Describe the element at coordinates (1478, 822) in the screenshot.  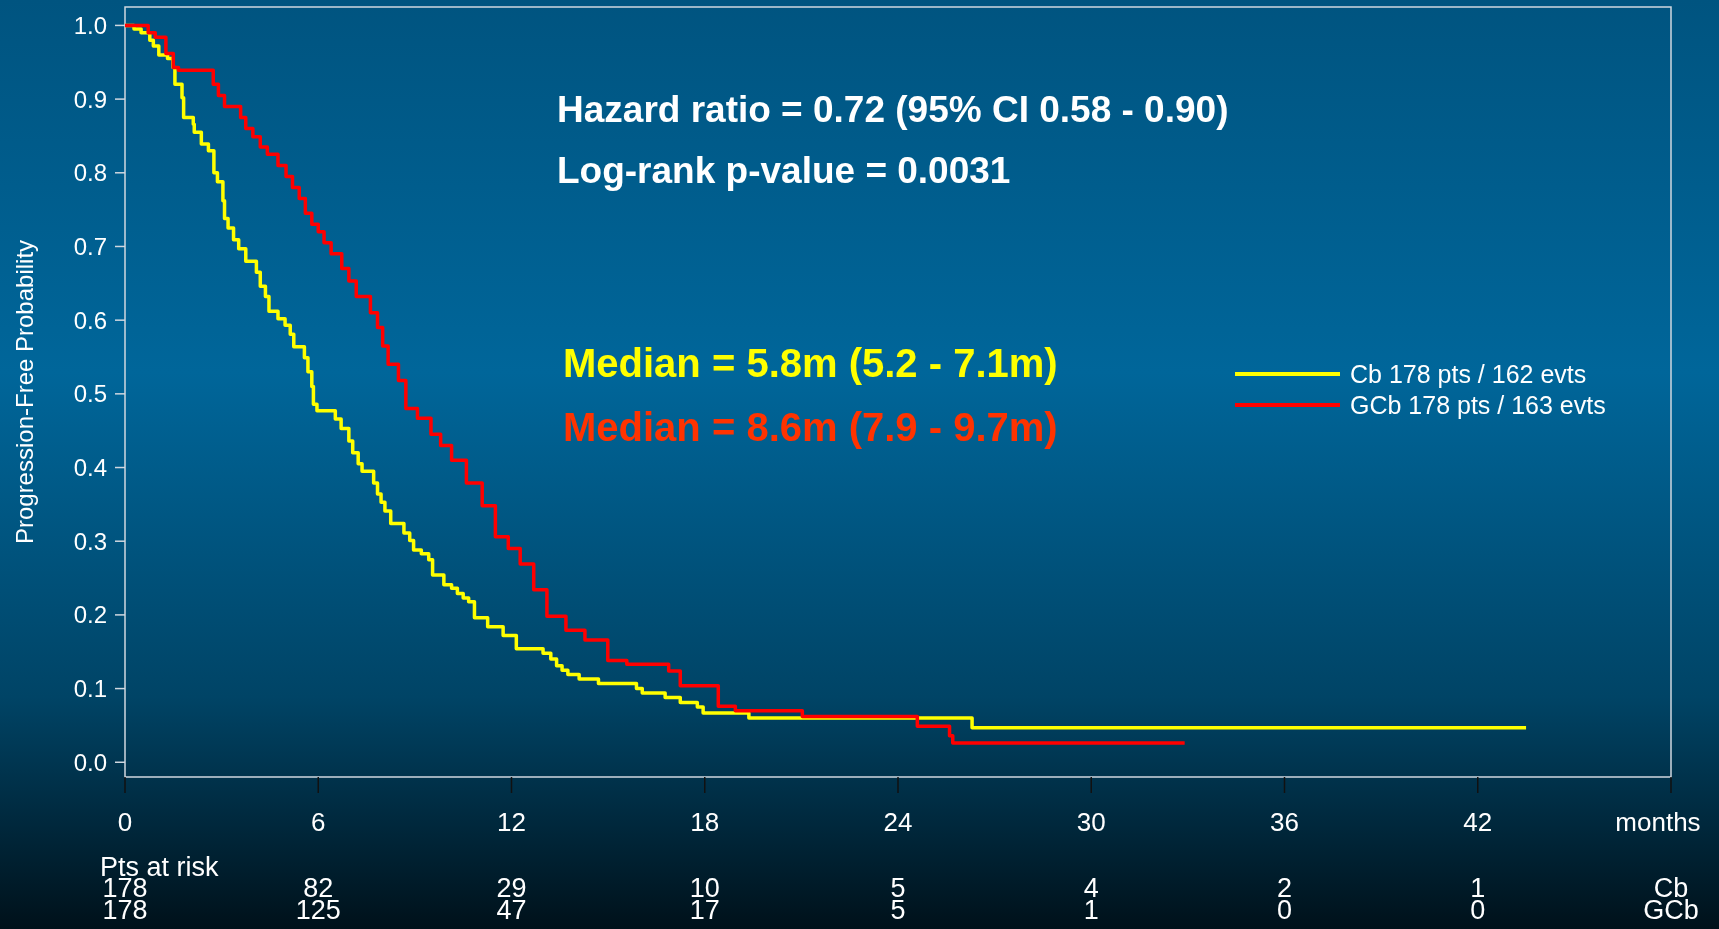
I see `x-tick-label: 42` at that location.